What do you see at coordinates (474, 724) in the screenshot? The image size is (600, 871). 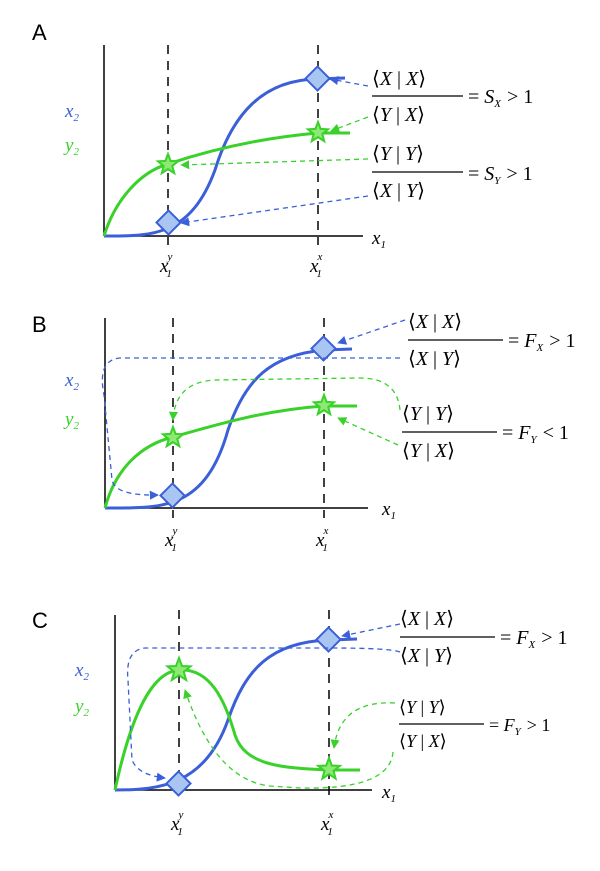 I see `equation-2: ⟨Y | Y⟩ ⟨Y | X⟩ = FY > 1` at bounding box center [474, 724].